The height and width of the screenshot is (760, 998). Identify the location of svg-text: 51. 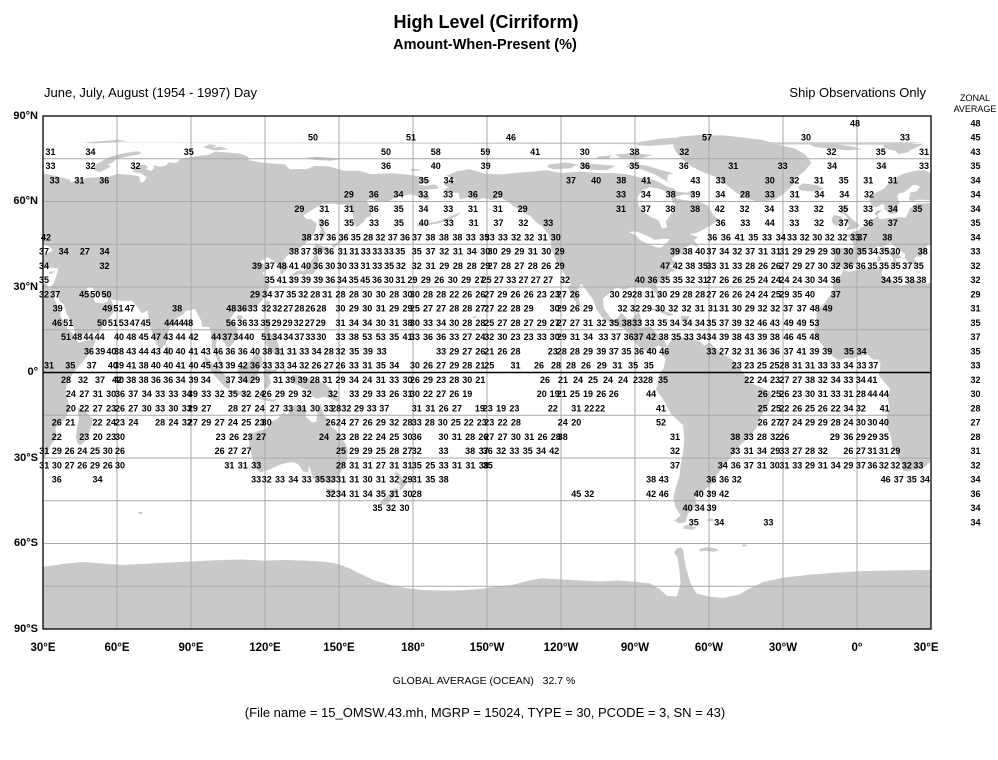
(266, 337).